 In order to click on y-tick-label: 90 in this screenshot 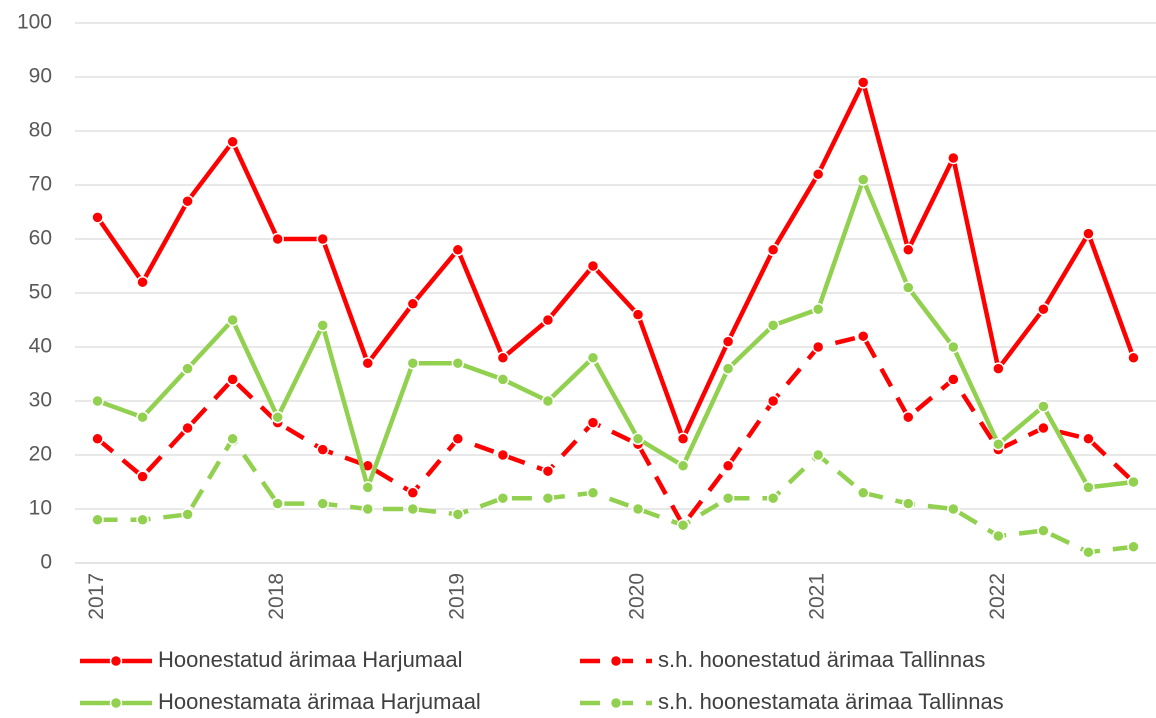, I will do `click(40, 76)`.